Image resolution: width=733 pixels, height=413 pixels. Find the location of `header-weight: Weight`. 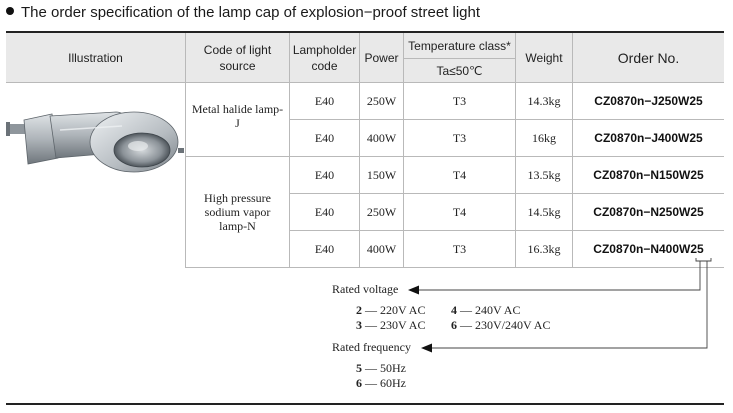

header-weight: Weight is located at coordinates (544, 57).